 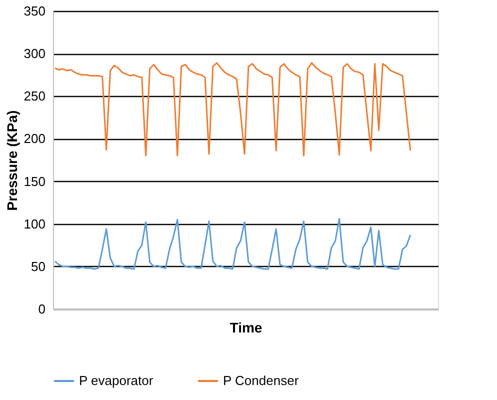 What do you see at coordinates (261, 380) in the screenshot?
I see `legend-label: P Condenser` at bounding box center [261, 380].